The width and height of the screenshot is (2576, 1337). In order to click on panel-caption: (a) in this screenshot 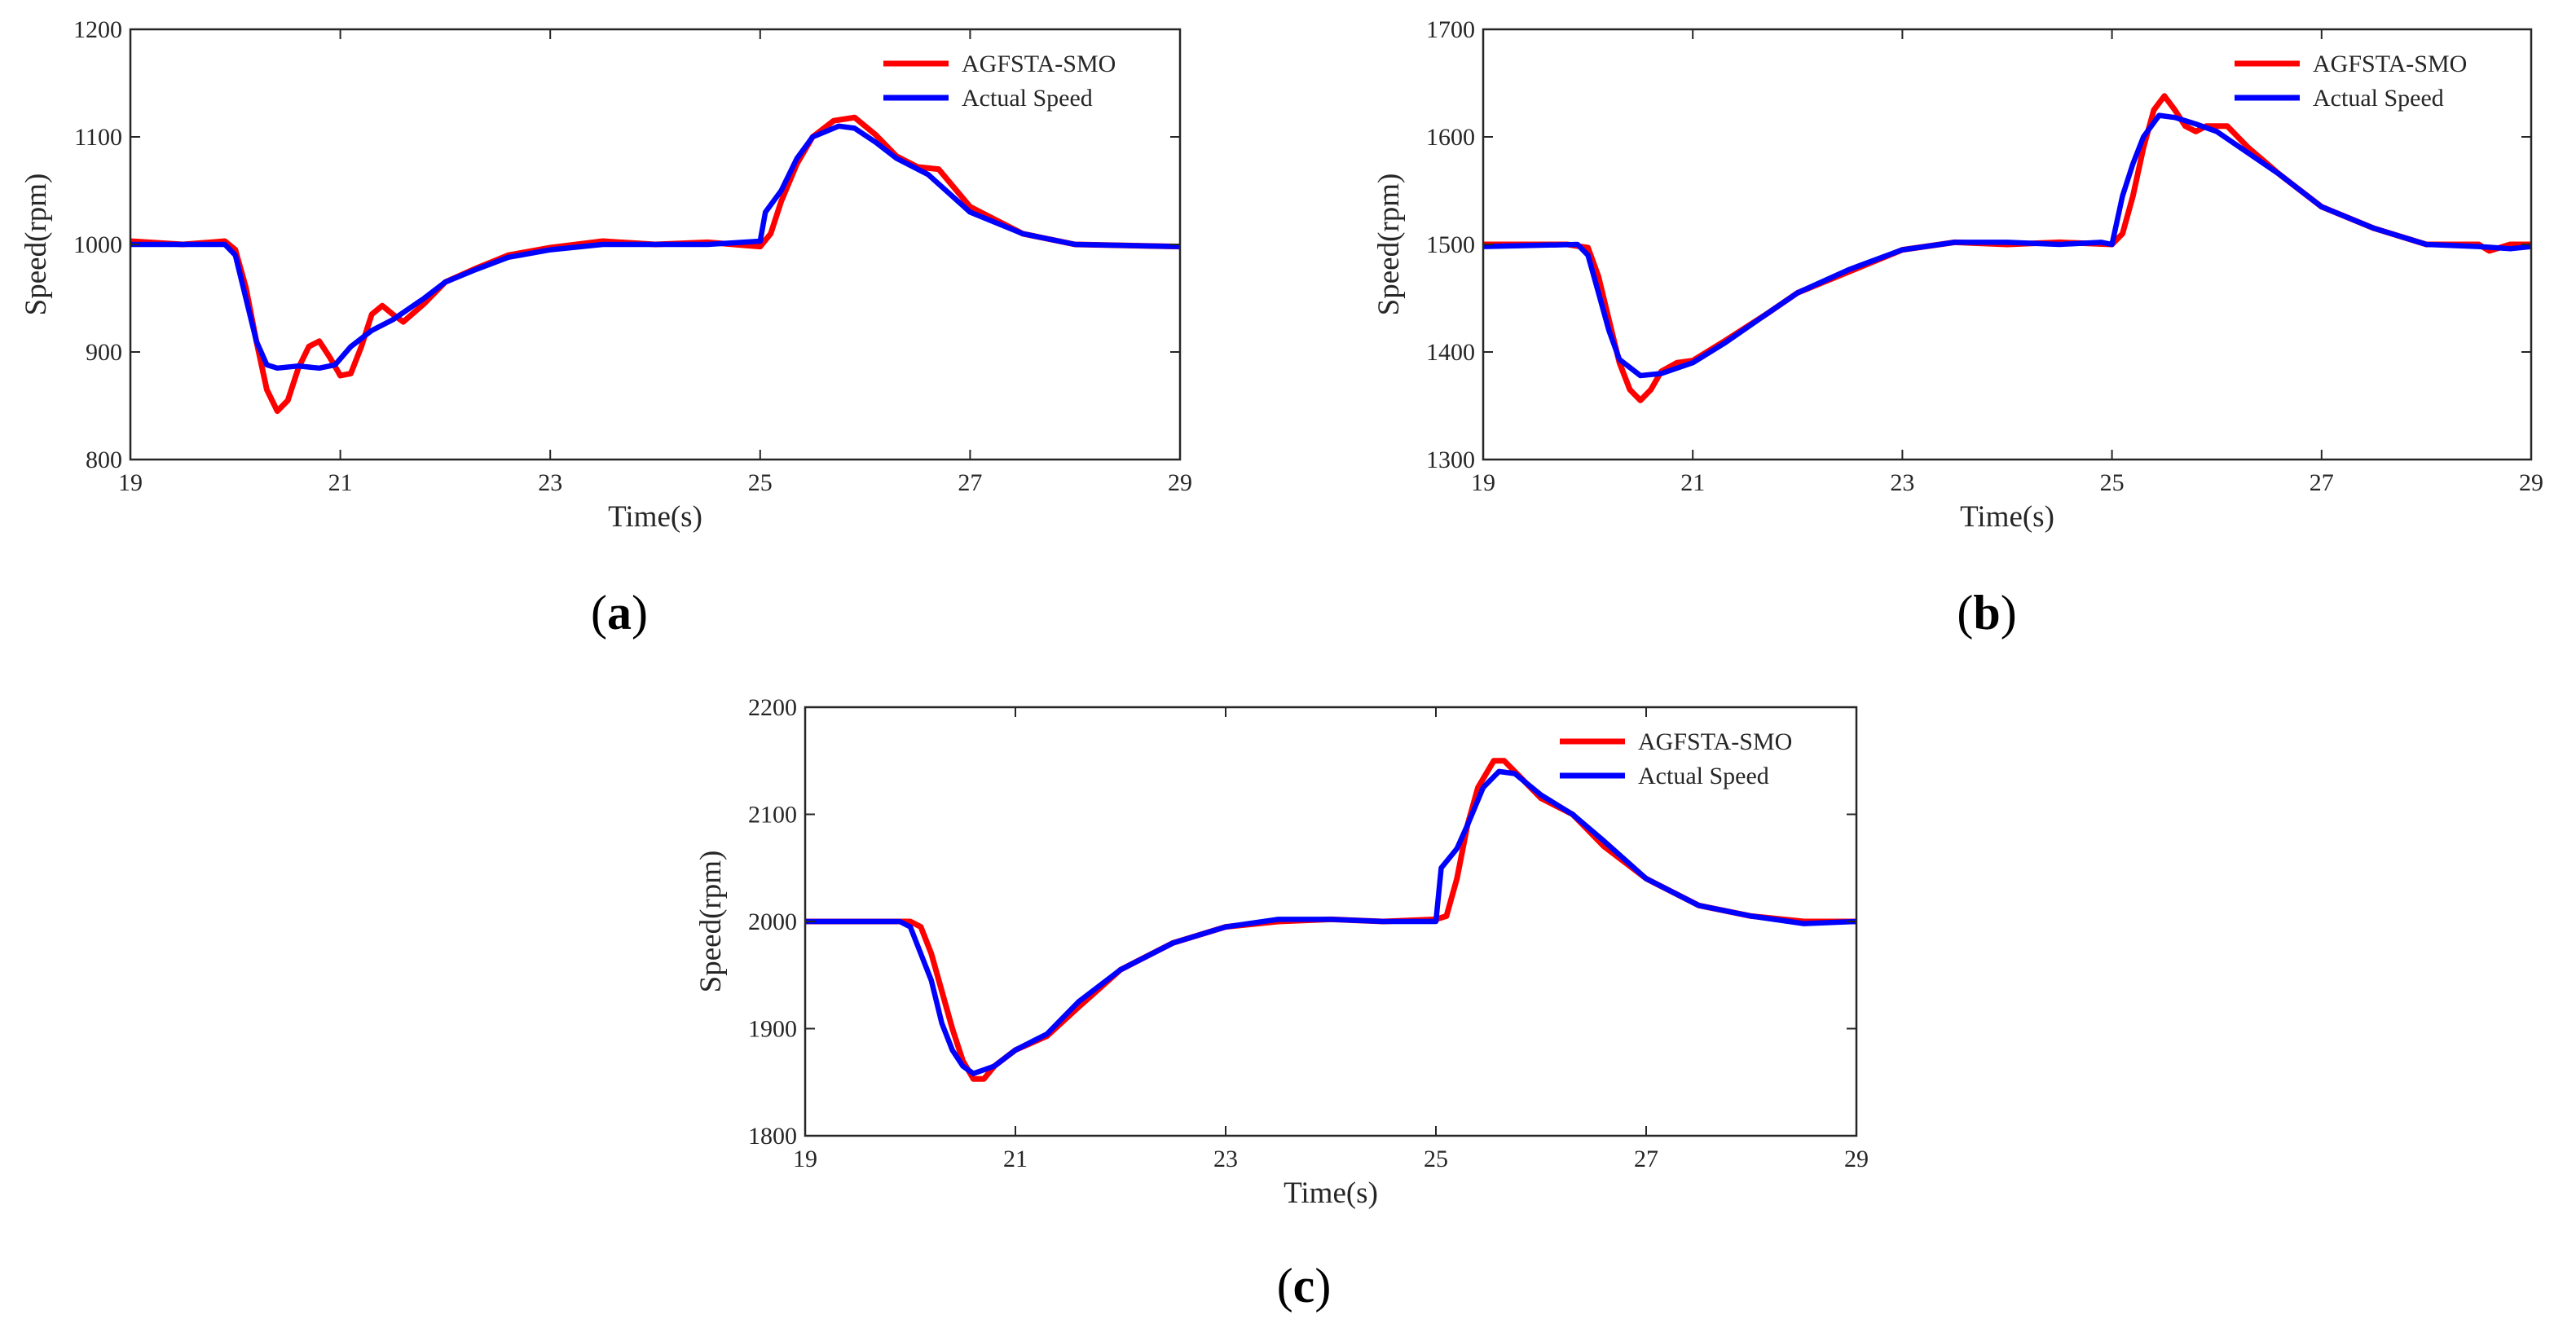, I will do `click(620, 613)`.